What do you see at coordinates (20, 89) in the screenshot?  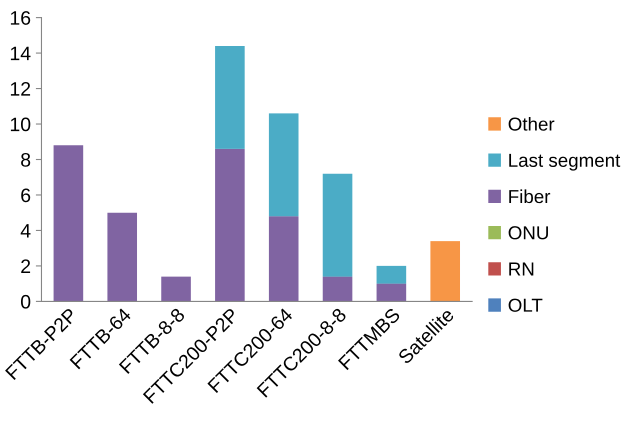 I see `y-tick-label: 12` at bounding box center [20, 89].